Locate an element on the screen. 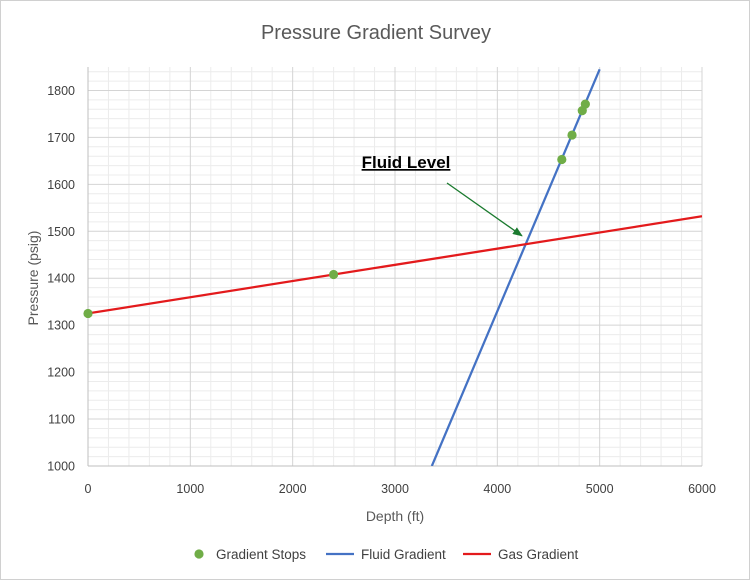  y-tick-label: 1600 is located at coordinates (61, 185).